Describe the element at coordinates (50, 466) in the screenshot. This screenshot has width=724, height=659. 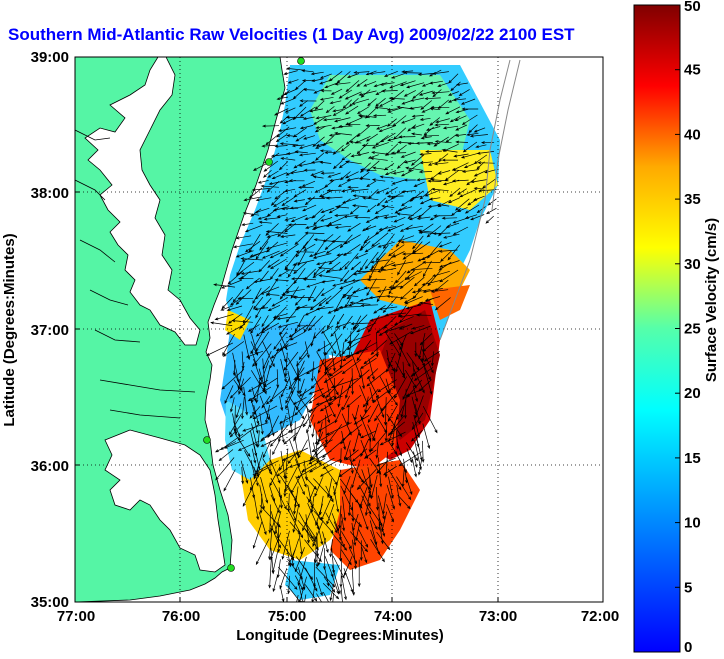
I see `y-tick-label: 36:00` at that location.